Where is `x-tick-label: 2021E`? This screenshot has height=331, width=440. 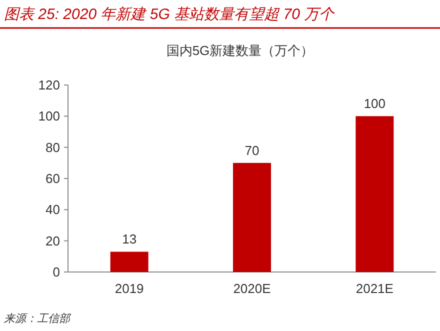 x-tick-label: 2021E is located at coordinates (375, 288).